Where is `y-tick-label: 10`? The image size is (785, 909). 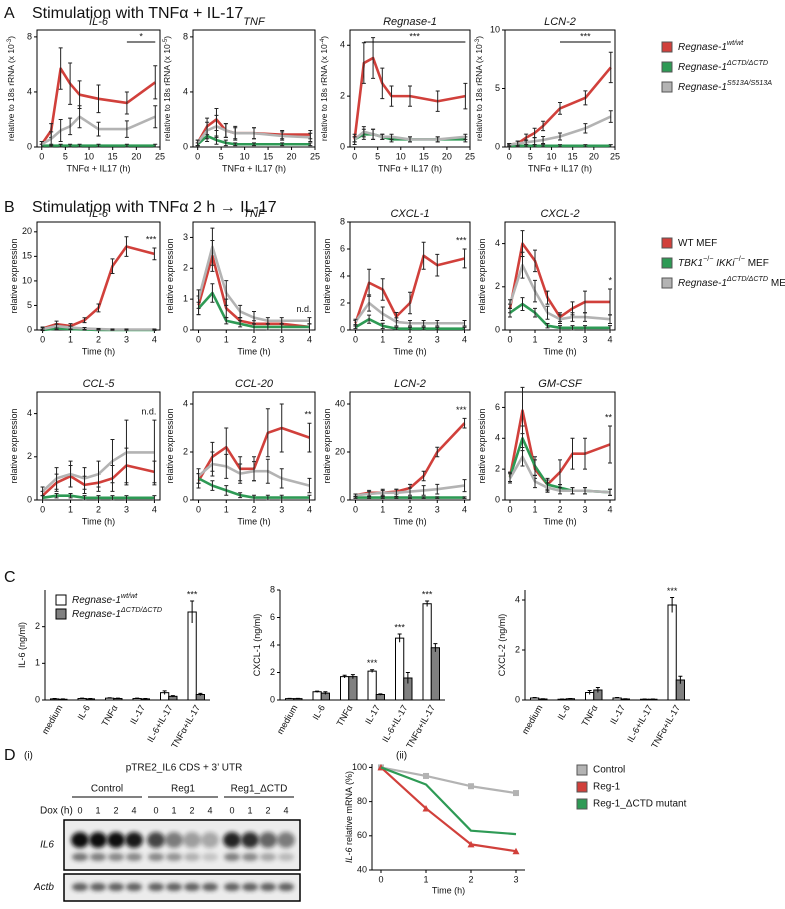 y-tick-label: 10 is located at coordinates (27, 280).